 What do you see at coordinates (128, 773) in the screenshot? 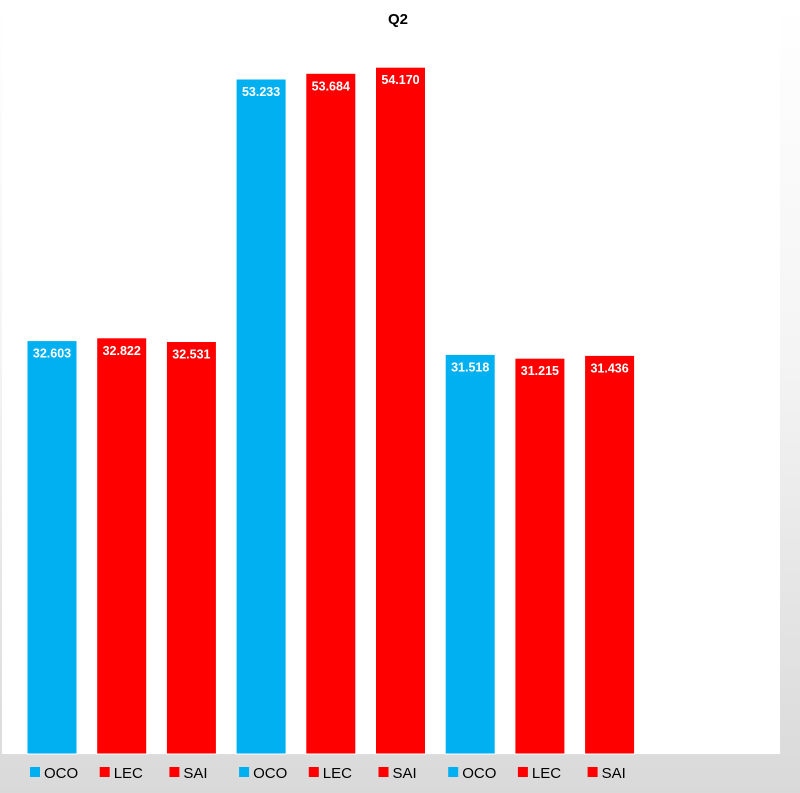
I see `legend-label-2: LEC` at bounding box center [128, 773].